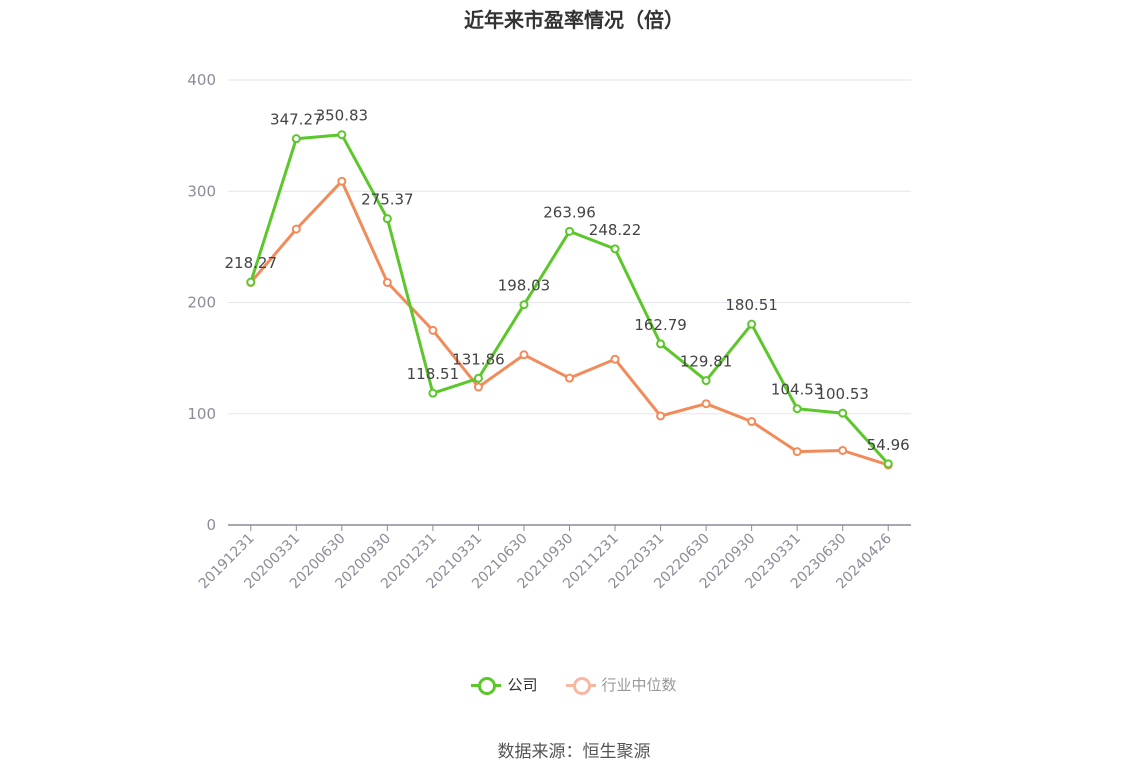  What do you see at coordinates (797, 390) in the screenshot?
I see `company-data-label-20230331: 104.53` at bounding box center [797, 390].